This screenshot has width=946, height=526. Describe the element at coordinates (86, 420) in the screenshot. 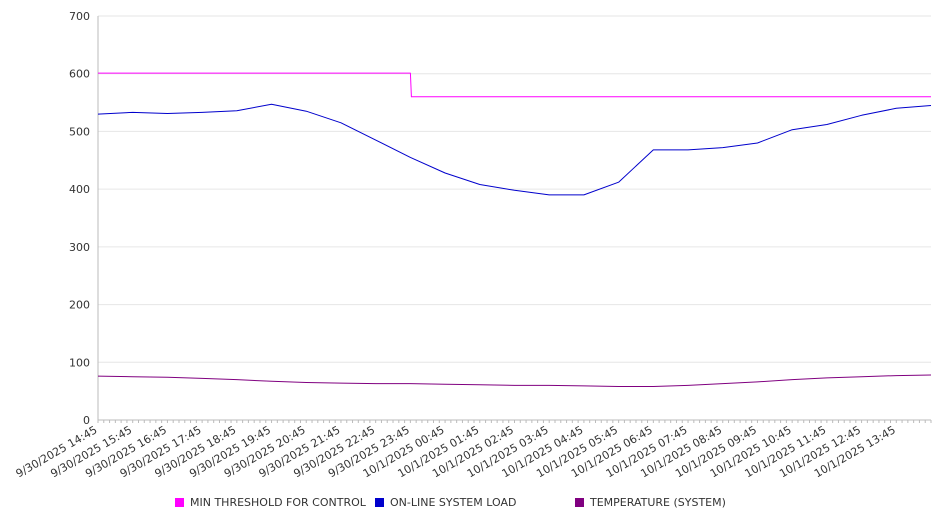

I see `y-tick-label: 0` at that location.